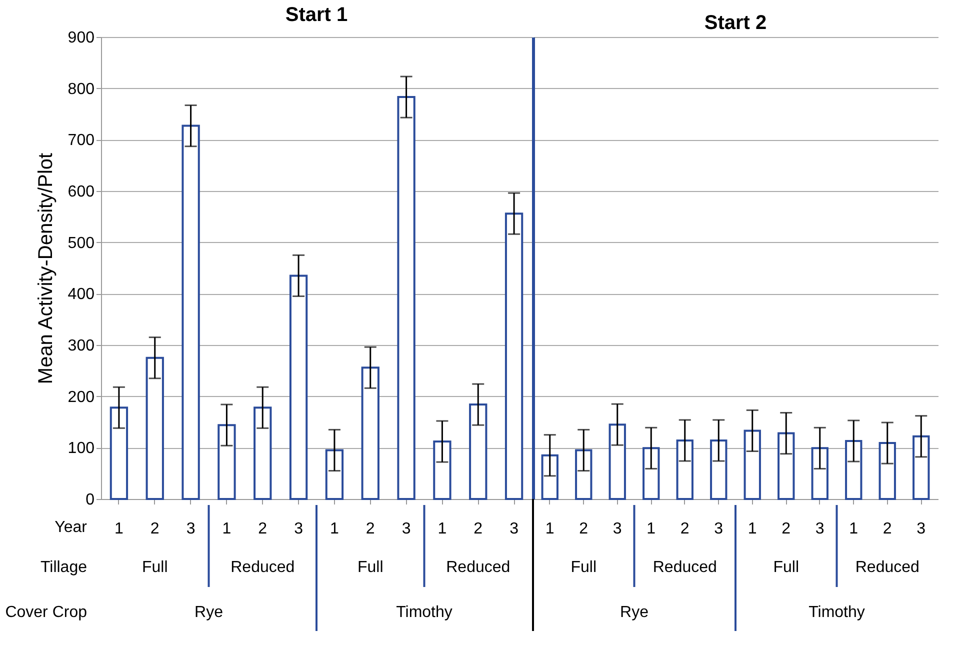 This screenshot has height=648, width=962. What do you see at coordinates (64, 567) in the screenshot?
I see `text: Tillage` at bounding box center [64, 567].